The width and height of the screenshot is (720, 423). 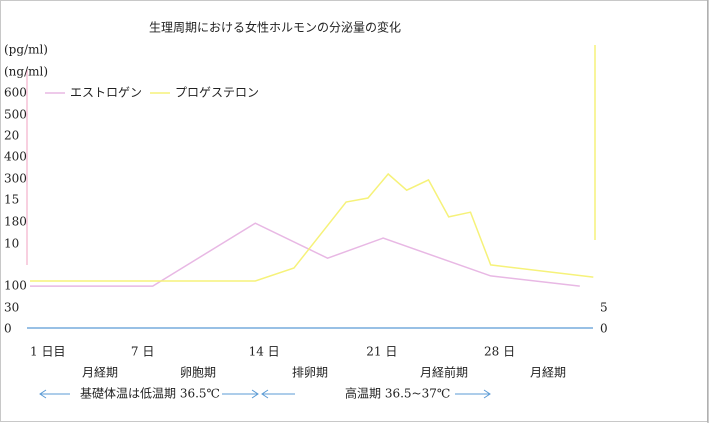 What do you see at coordinates (15, 286) in the screenshot?
I see `y-axis-label: 100` at bounding box center [15, 286].